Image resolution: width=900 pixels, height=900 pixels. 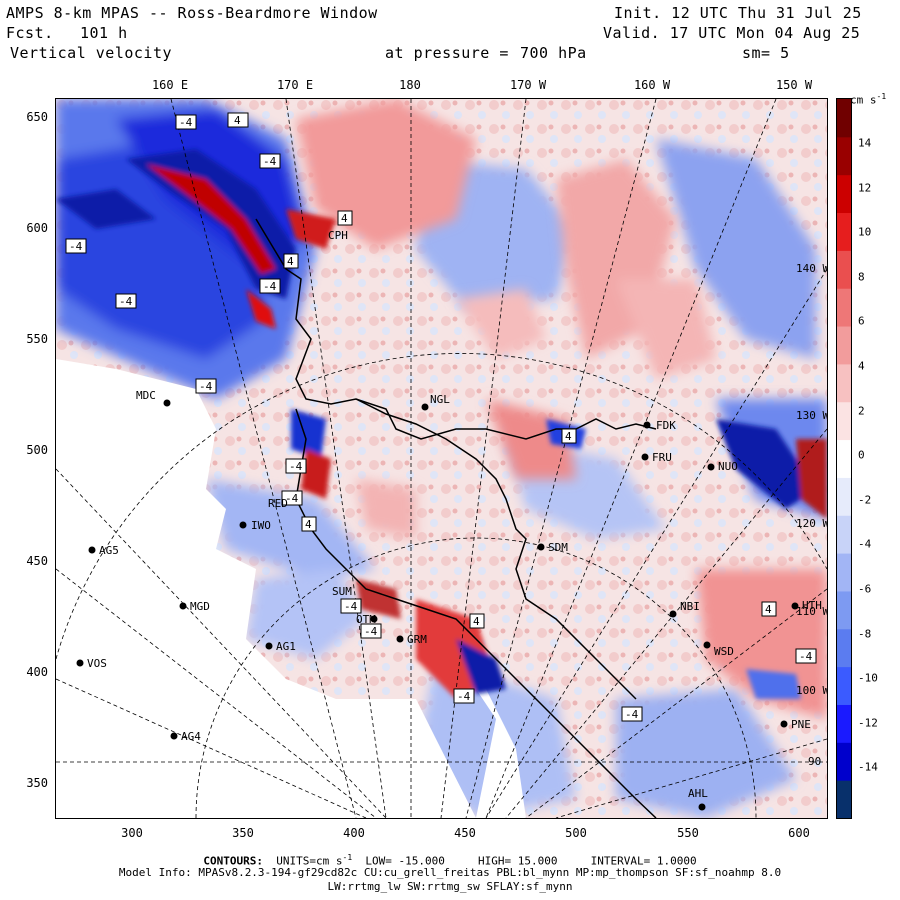 I want to click on station-label: WSD, so click(x=724, y=651).